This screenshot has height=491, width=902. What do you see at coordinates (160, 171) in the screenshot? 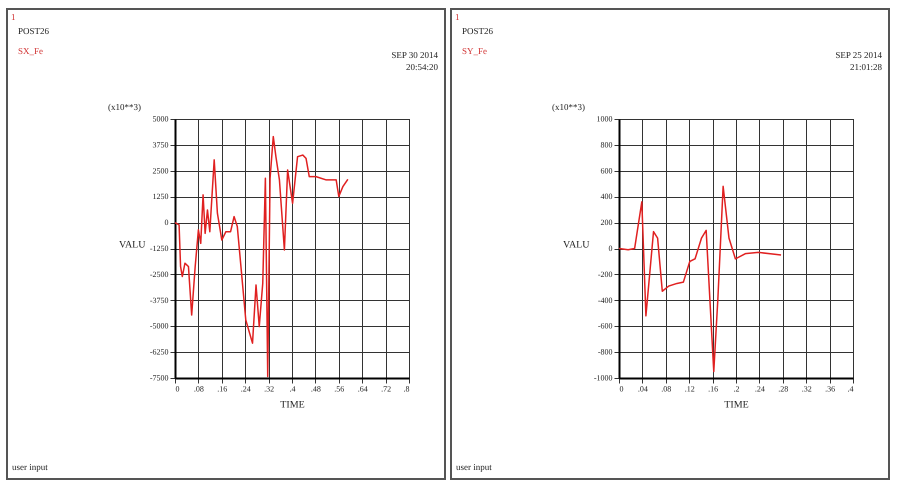
I see `y-tick-label: 2500` at bounding box center [160, 171].